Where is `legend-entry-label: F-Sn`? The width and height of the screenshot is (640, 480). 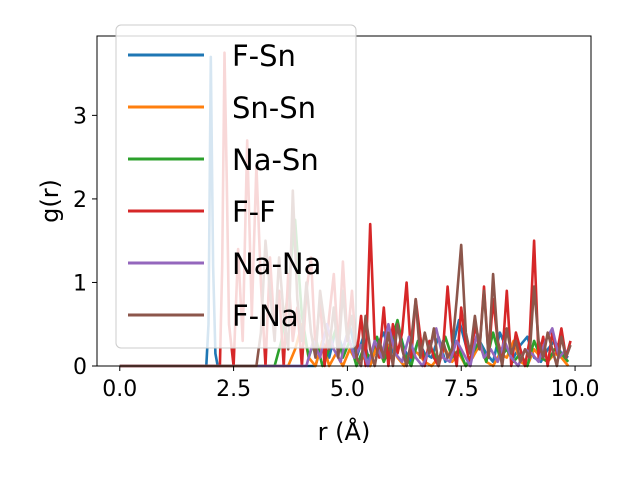 legend-entry-label: F-Sn is located at coordinates (264, 56).